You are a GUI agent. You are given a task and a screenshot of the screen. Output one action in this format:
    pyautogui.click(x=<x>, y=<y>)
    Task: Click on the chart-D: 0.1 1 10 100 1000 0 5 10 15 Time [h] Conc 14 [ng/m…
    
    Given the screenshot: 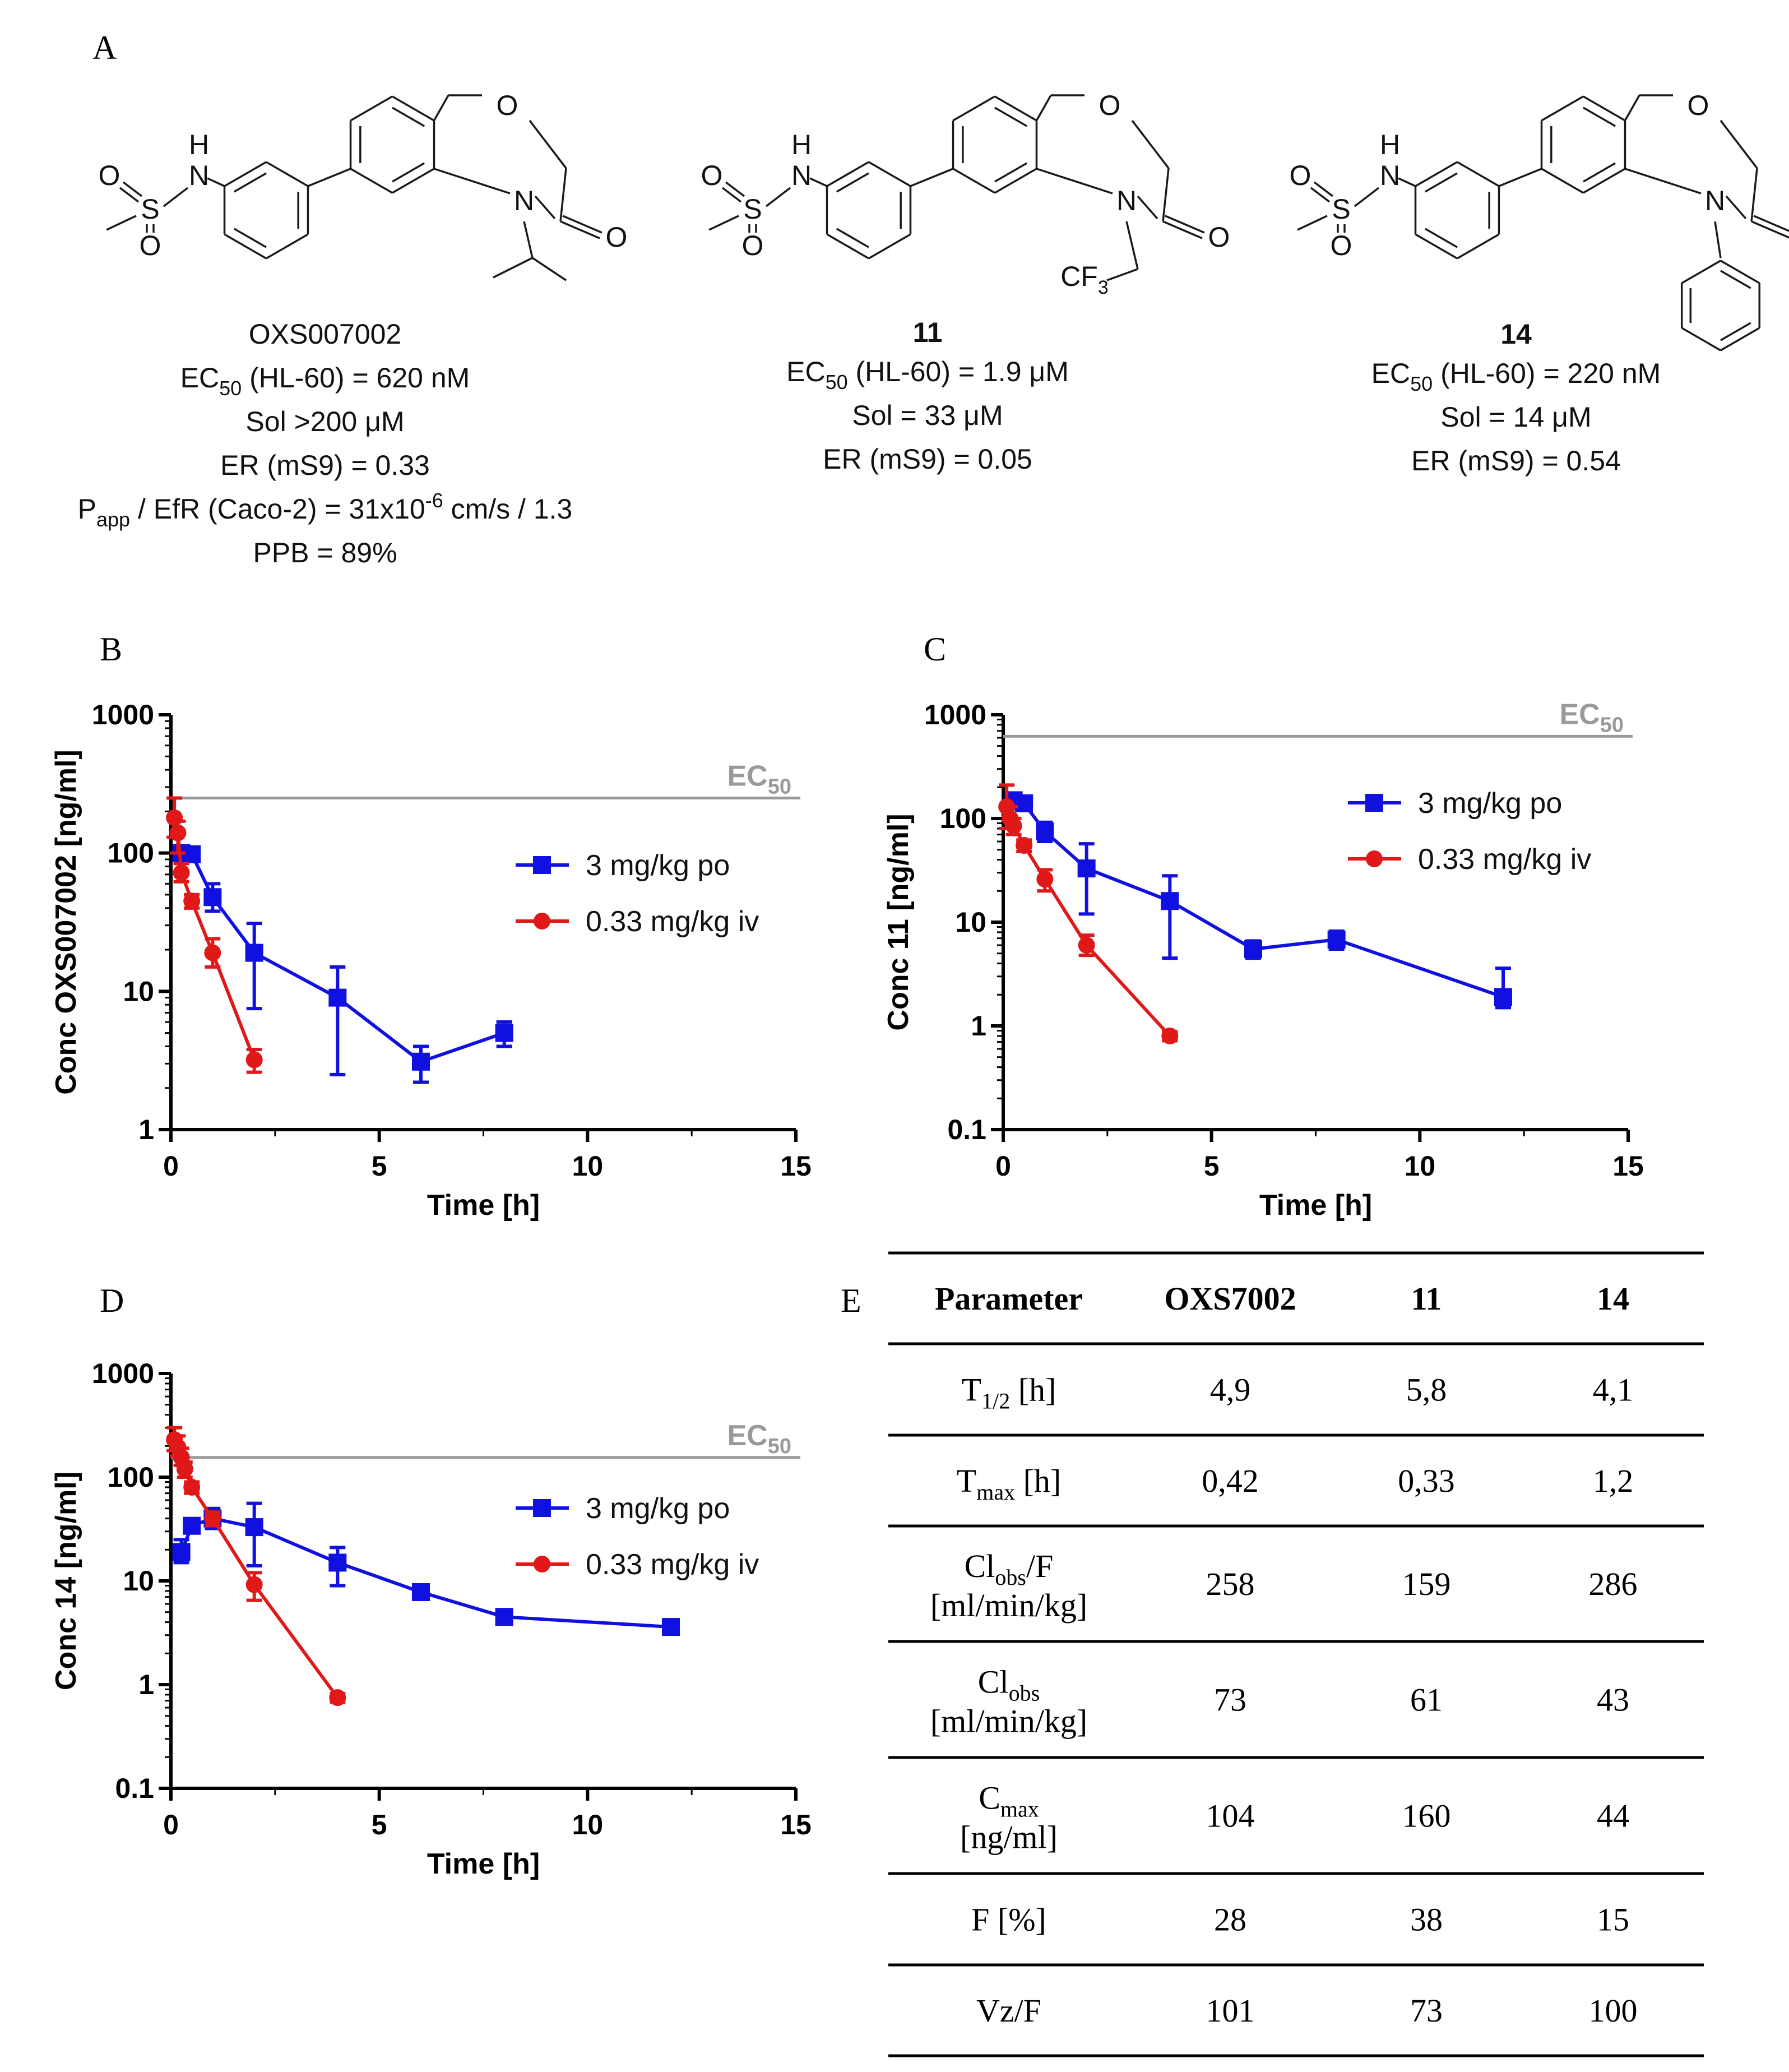 What is the action you would take?
    pyautogui.click(x=431, y=1619)
    